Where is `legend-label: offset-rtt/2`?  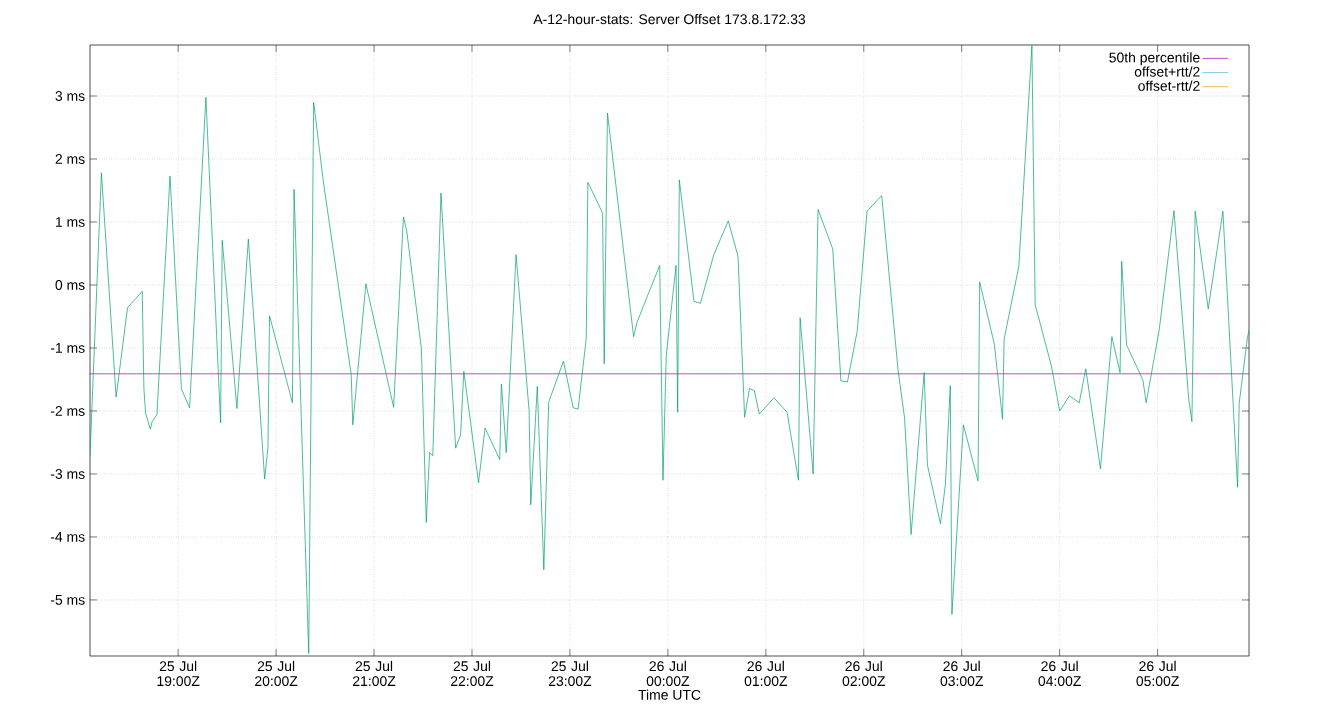
legend-label: offset-rtt/2 is located at coordinates (1169, 85).